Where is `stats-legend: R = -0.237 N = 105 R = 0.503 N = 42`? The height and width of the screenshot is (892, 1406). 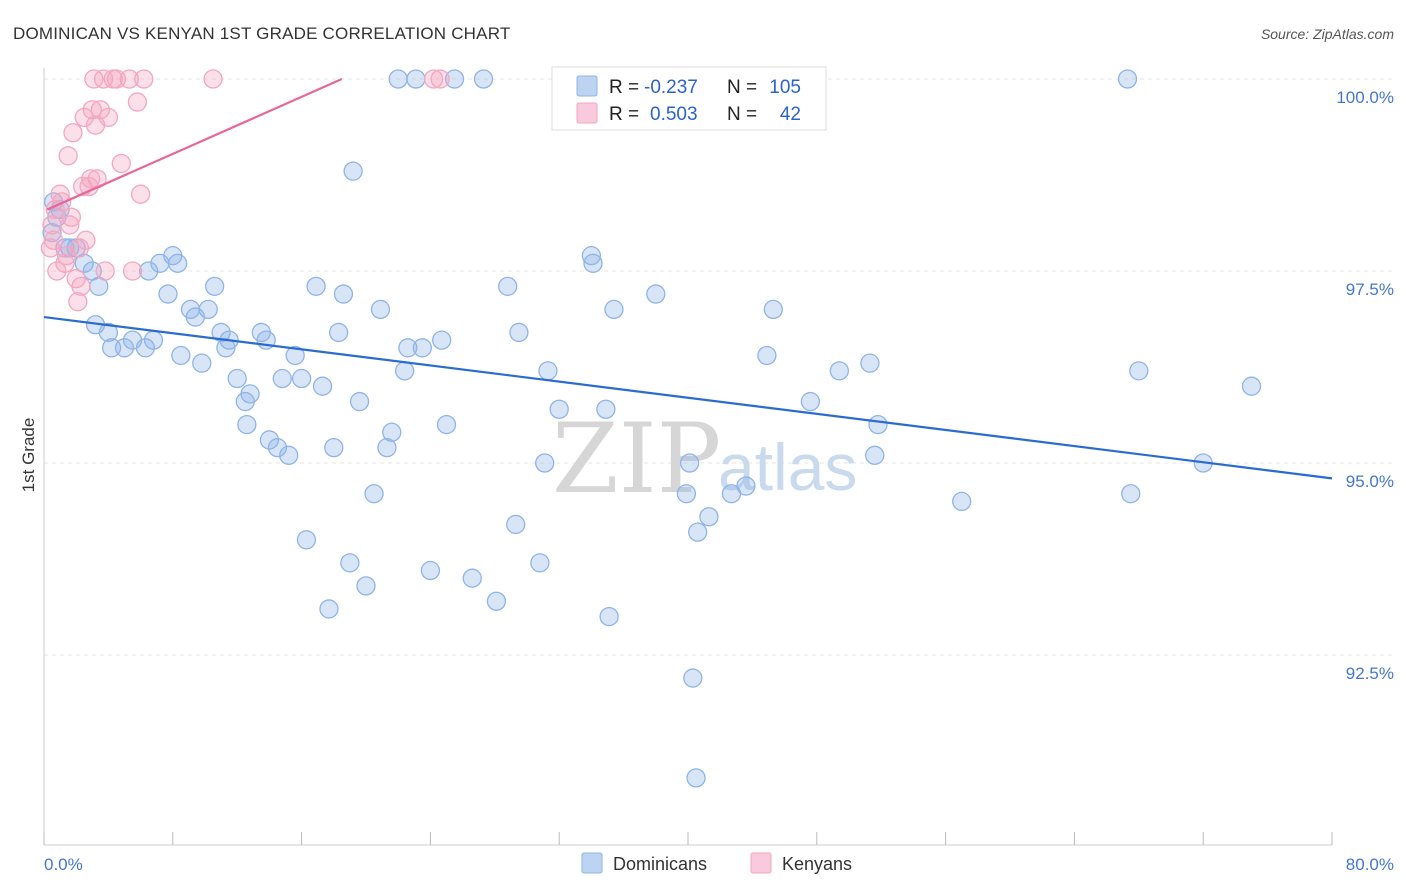
stats-legend: R = -0.237 N = 105 R = 0.503 N = 42 is located at coordinates (689, 98).